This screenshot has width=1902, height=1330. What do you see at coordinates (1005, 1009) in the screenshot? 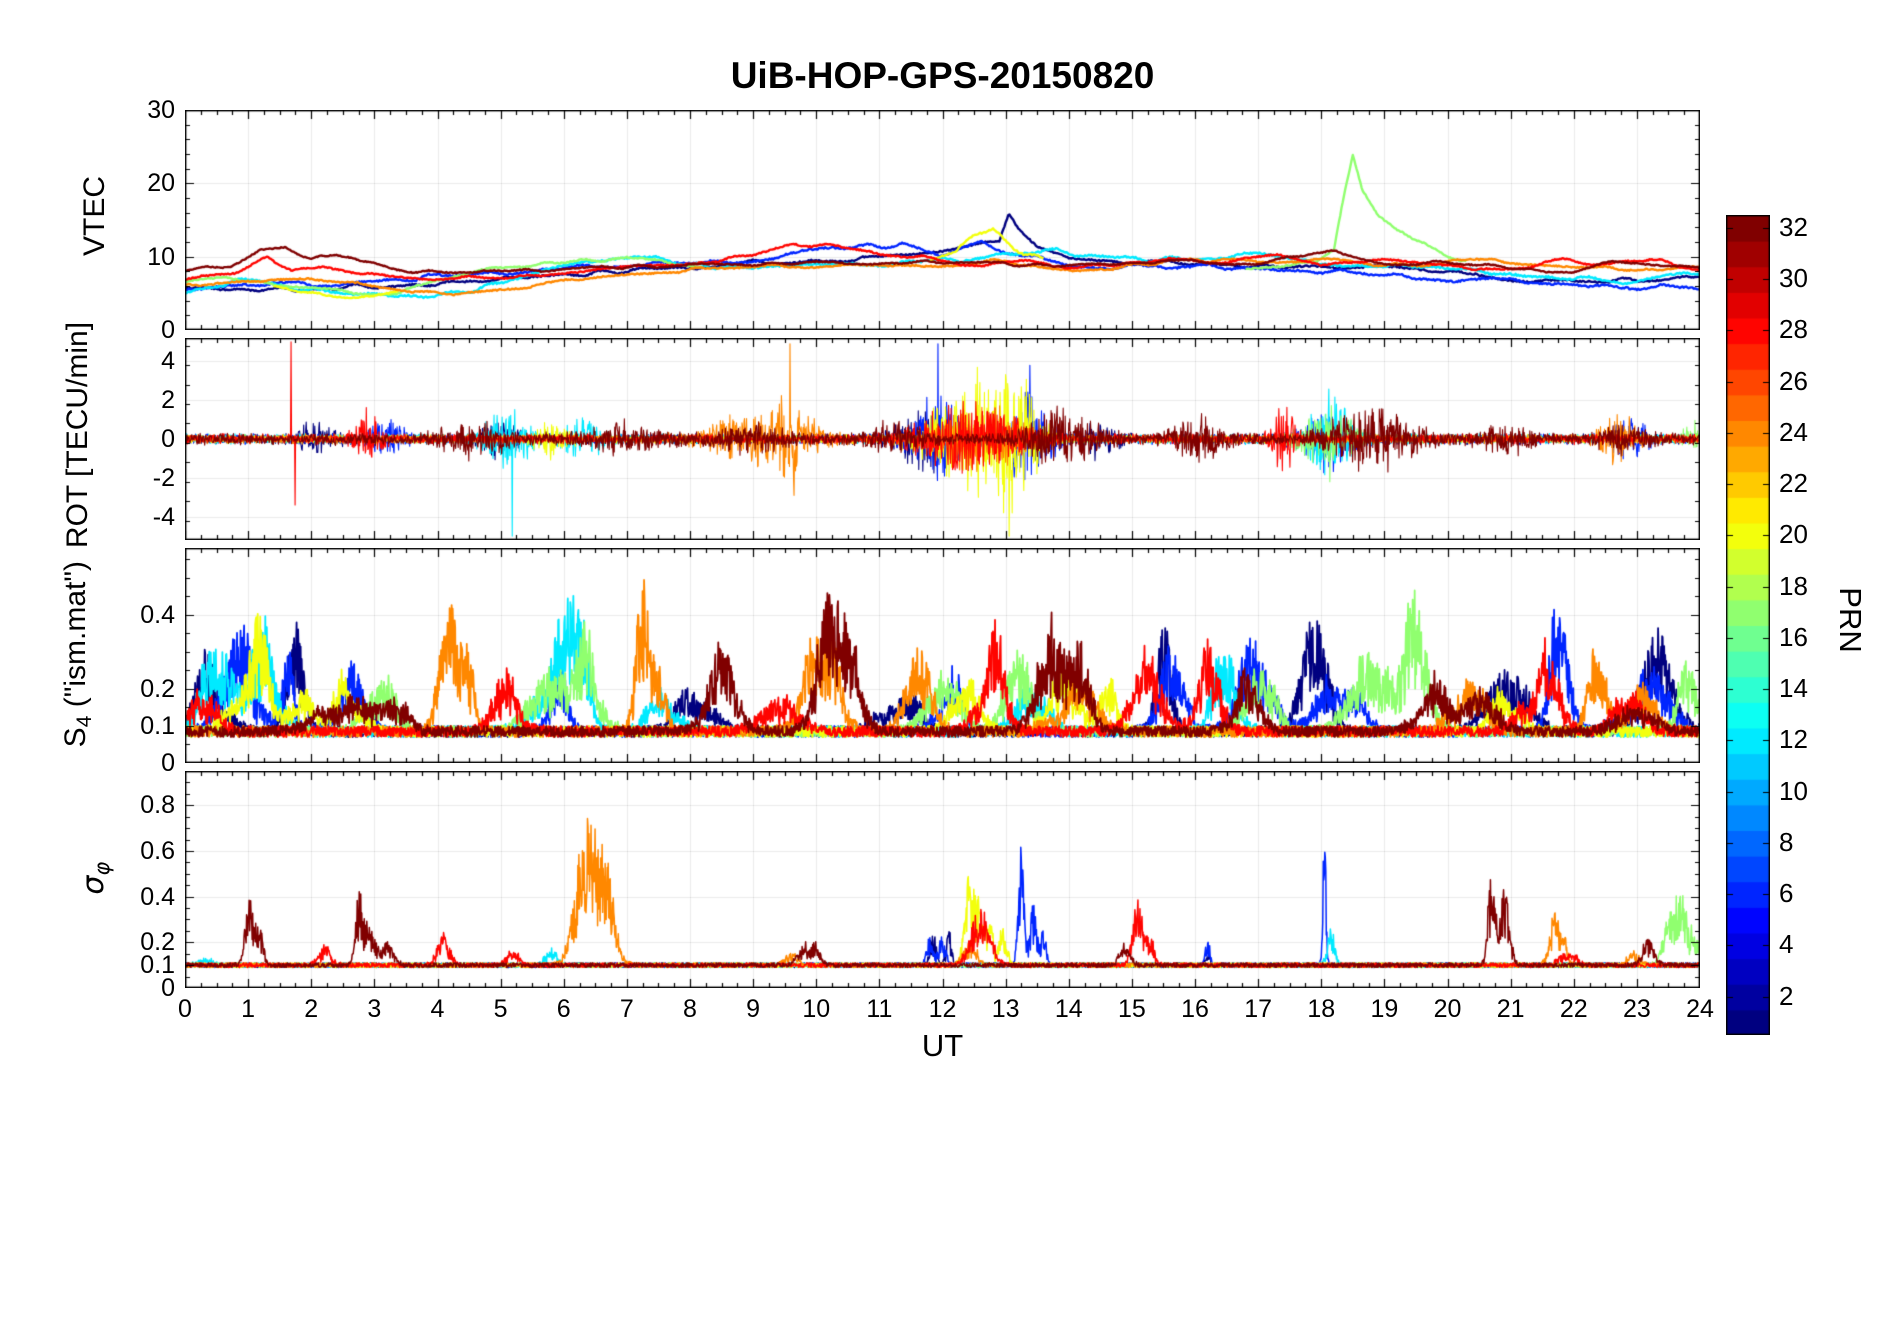
I see `x-tick-label: 13` at bounding box center [1005, 1009].